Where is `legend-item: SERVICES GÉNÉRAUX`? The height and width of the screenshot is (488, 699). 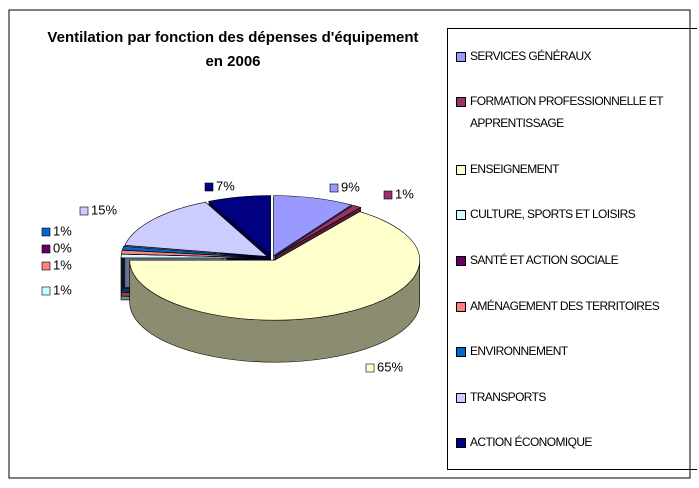 legend-item: SERVICES GÉNÉRAUX is located at coordinates (576, 56).